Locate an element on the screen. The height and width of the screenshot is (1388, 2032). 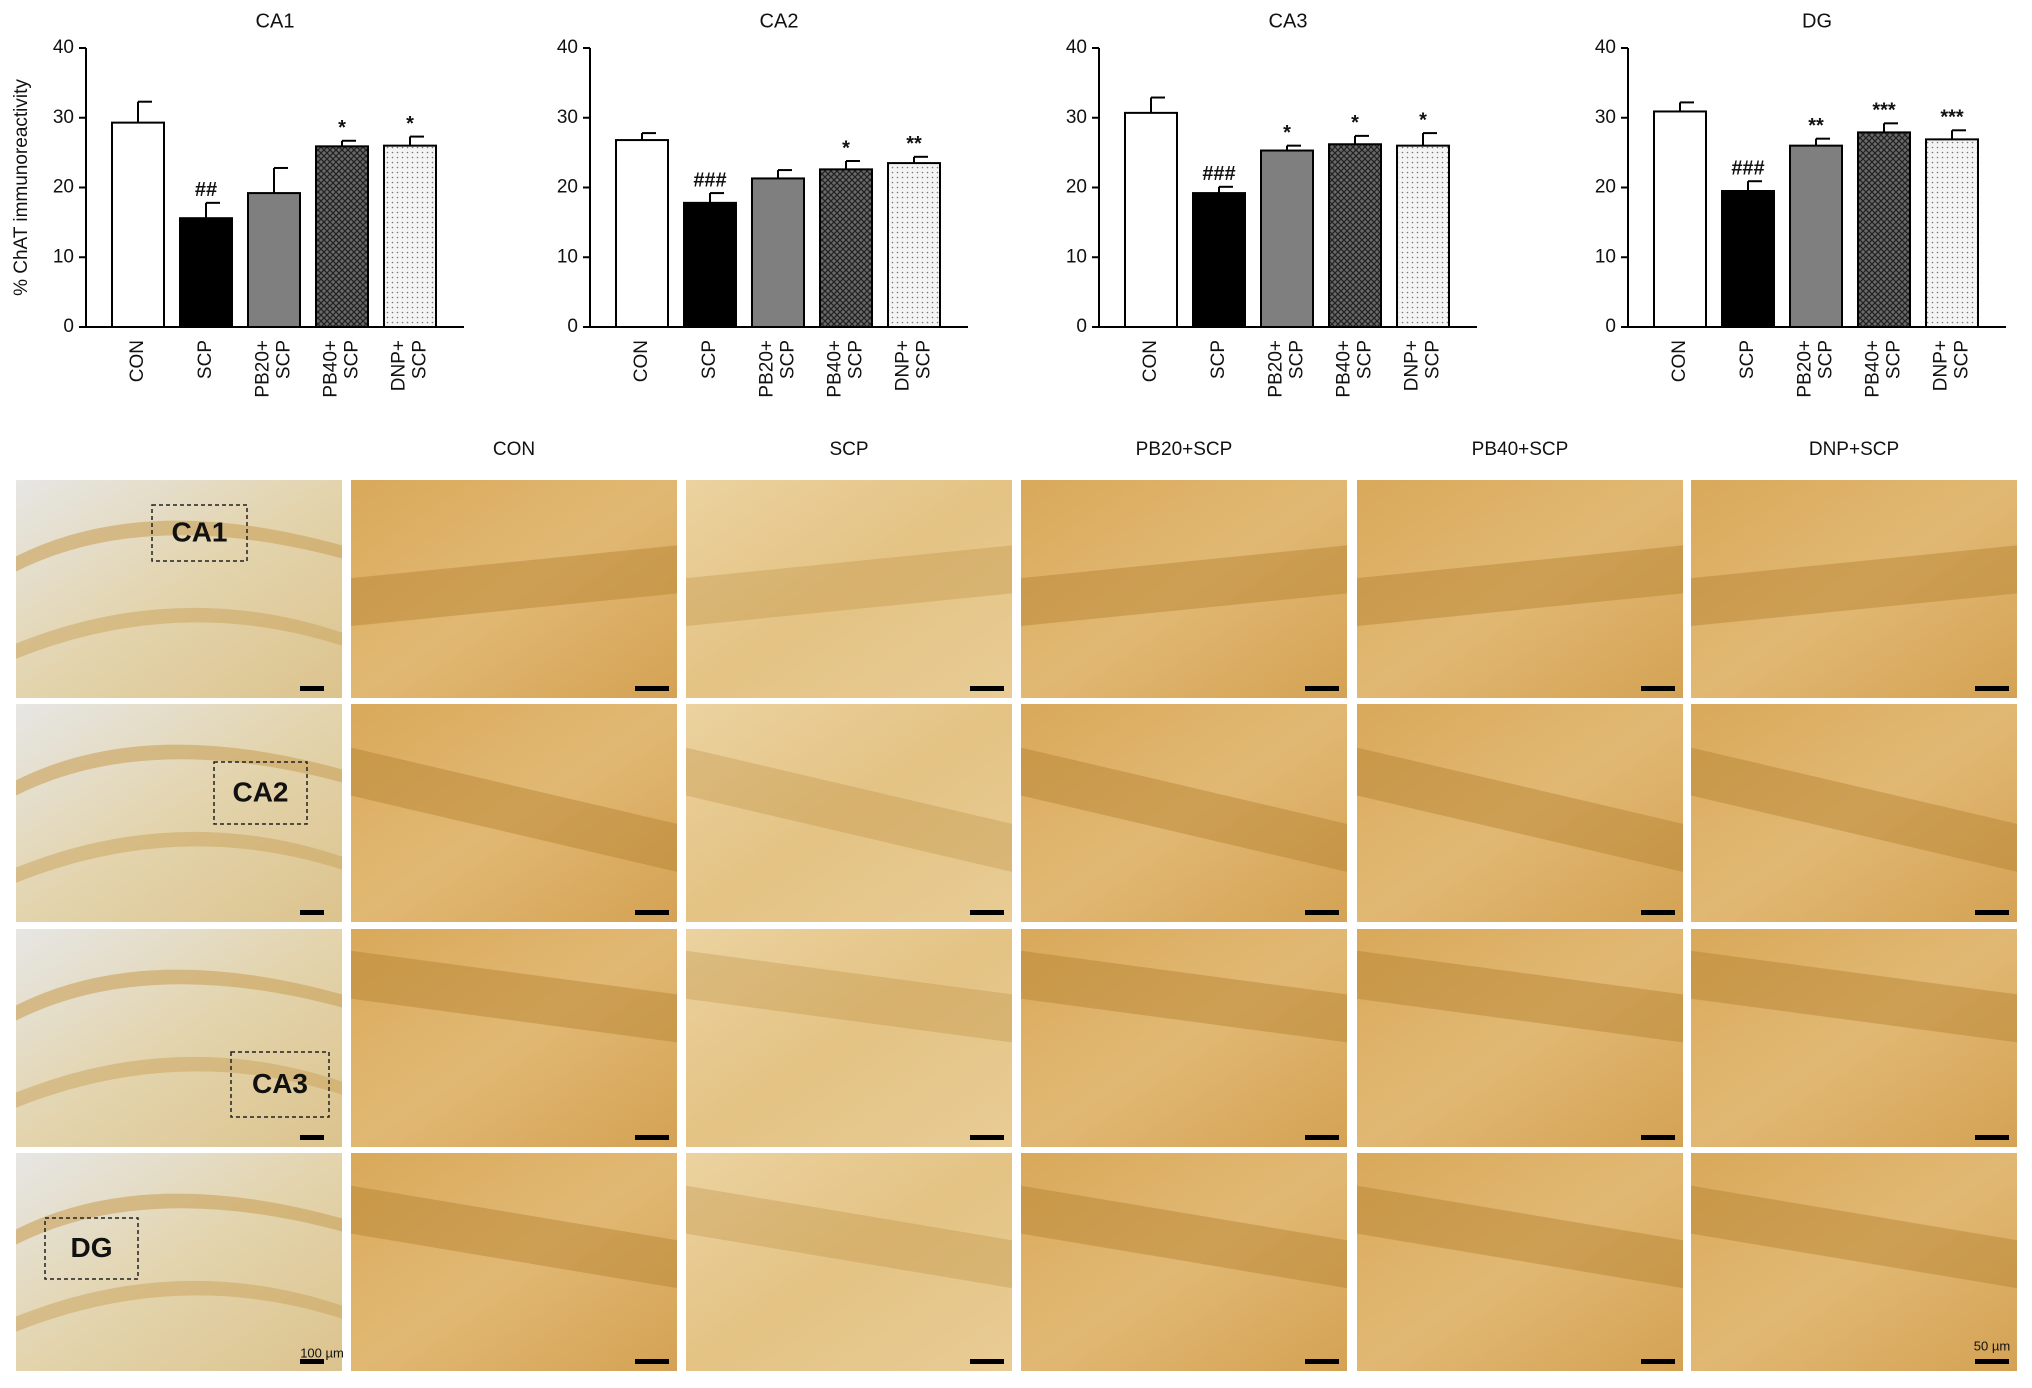
region-label: CA3 is located at coordinates (280, 1083).